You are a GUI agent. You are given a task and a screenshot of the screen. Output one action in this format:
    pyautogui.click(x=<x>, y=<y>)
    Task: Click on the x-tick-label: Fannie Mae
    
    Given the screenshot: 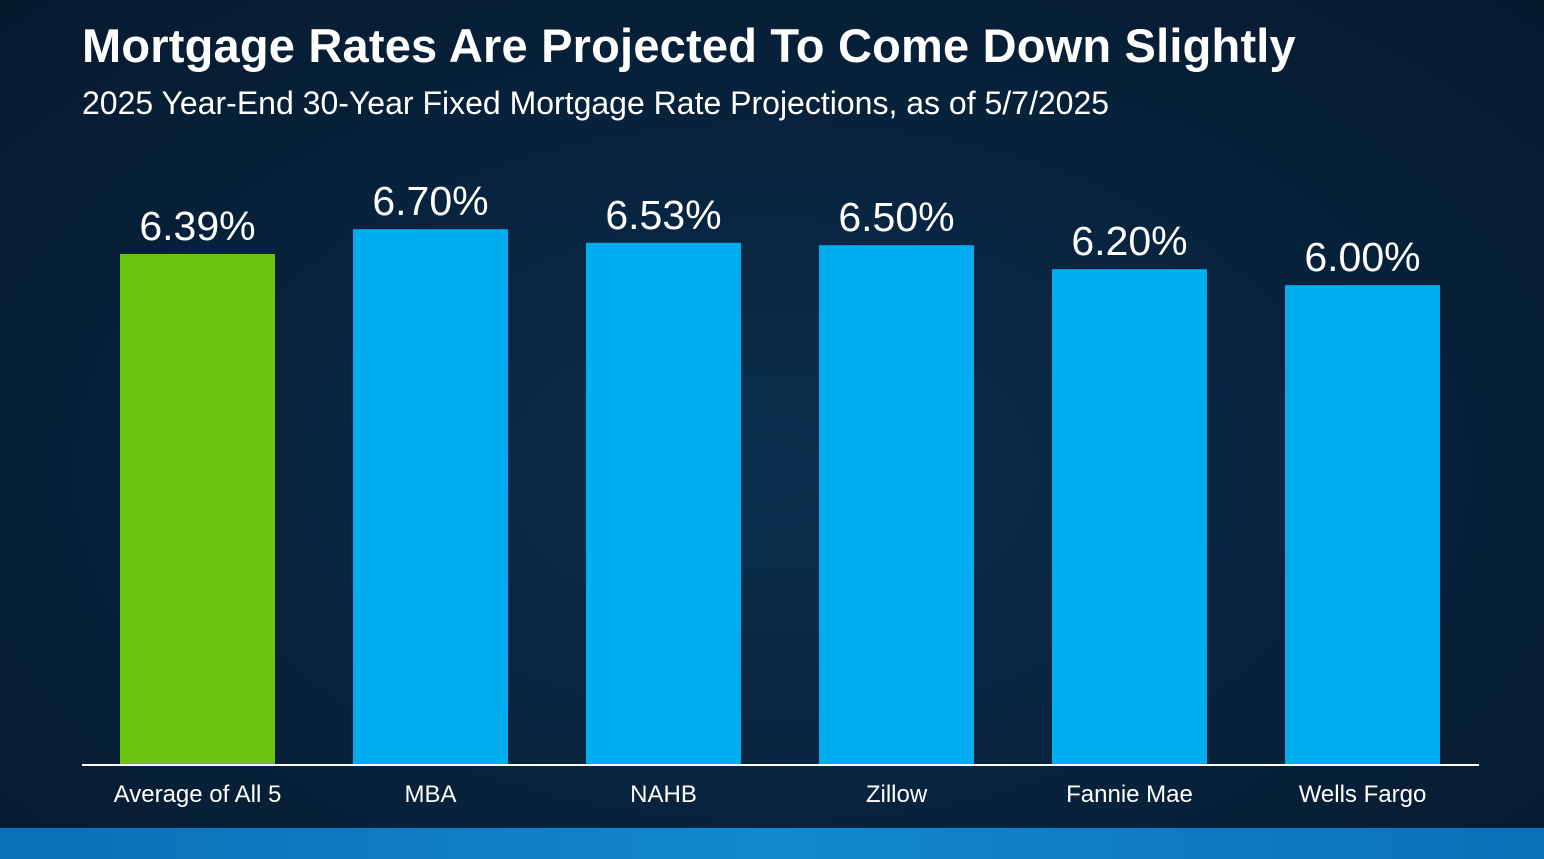 What is the action you would take?
    pyautogui.click(x=1129, y=794)
    